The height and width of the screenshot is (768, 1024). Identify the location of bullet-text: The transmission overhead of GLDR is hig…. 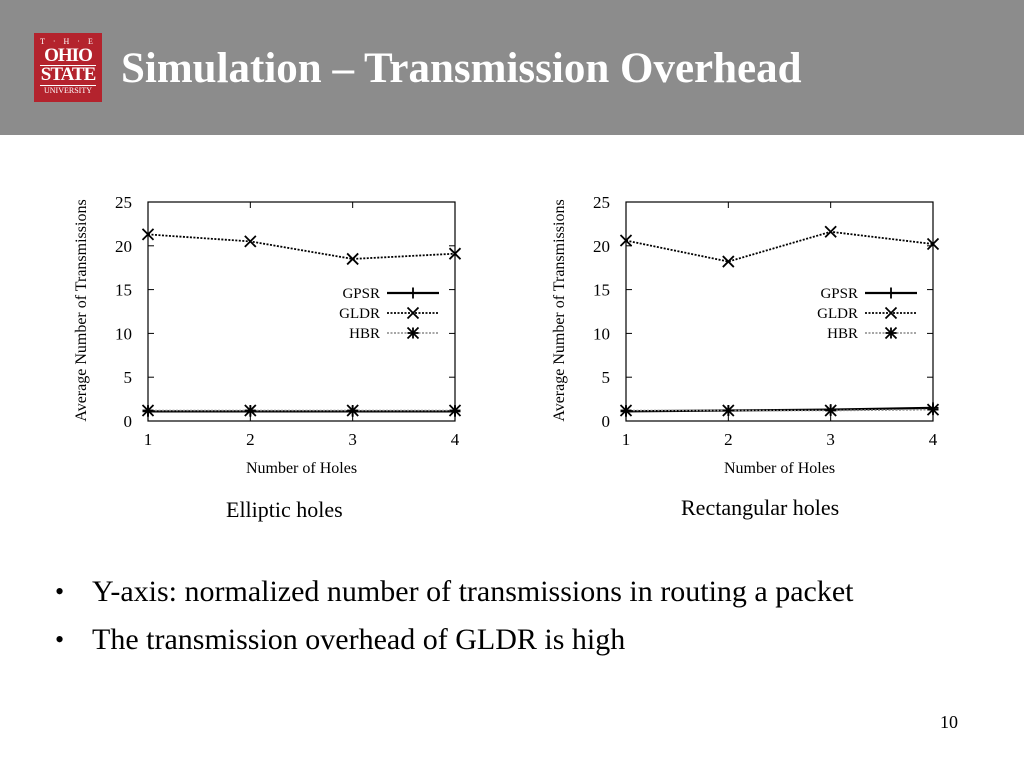
(359, 639).